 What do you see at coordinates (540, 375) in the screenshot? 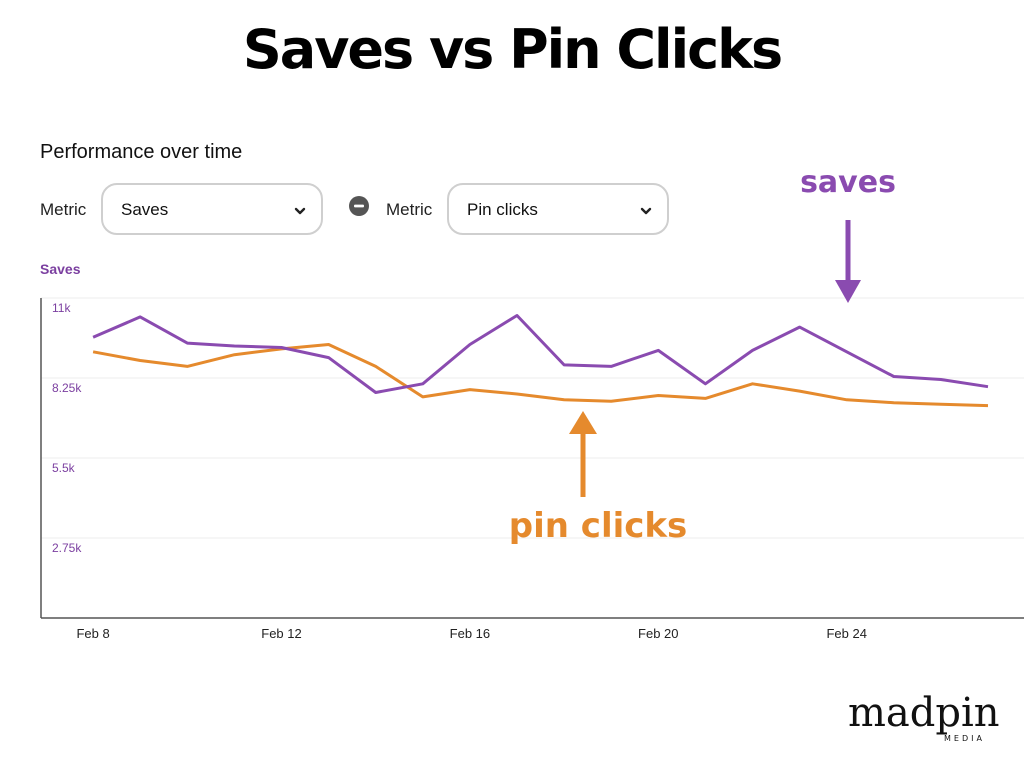
I see `pin-clicks-series-line` at bounding box center [540, 375].